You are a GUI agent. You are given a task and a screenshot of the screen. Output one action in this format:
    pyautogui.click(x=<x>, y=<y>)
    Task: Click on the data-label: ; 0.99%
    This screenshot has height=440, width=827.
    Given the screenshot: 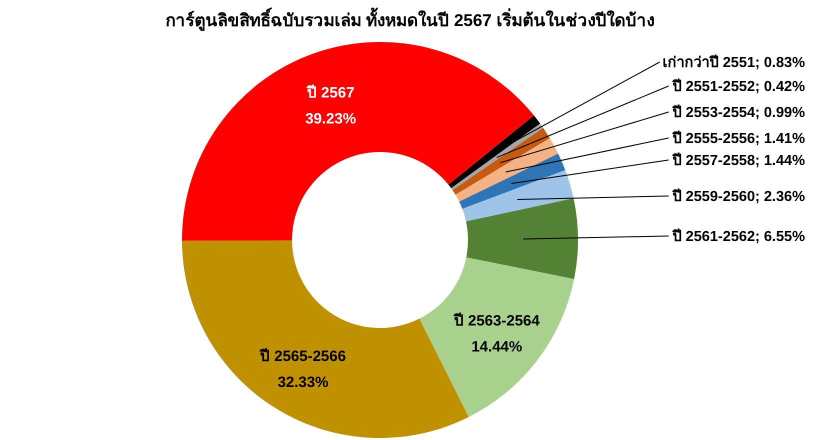 What is the action you would take?
    pyautogui.click(x=780, y=113)
    